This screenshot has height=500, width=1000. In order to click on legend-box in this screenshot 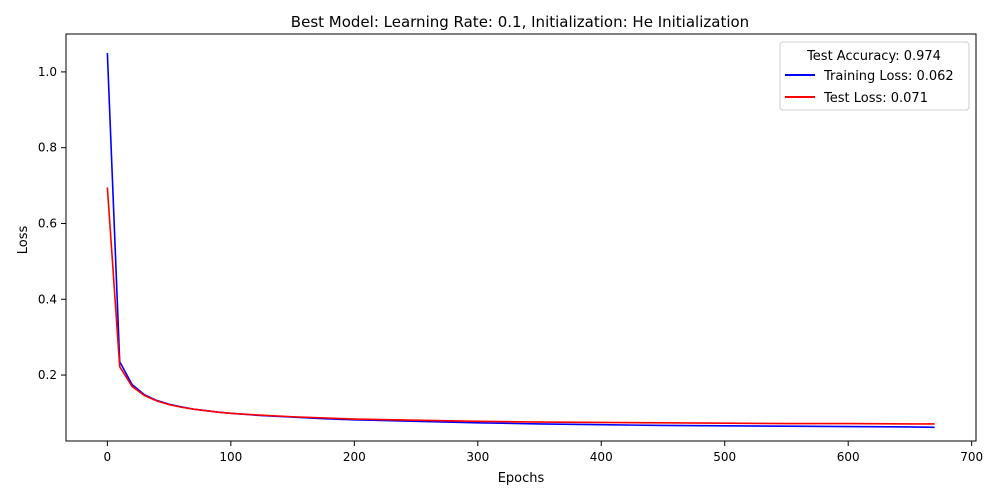, I will do `click(874, 76)`.